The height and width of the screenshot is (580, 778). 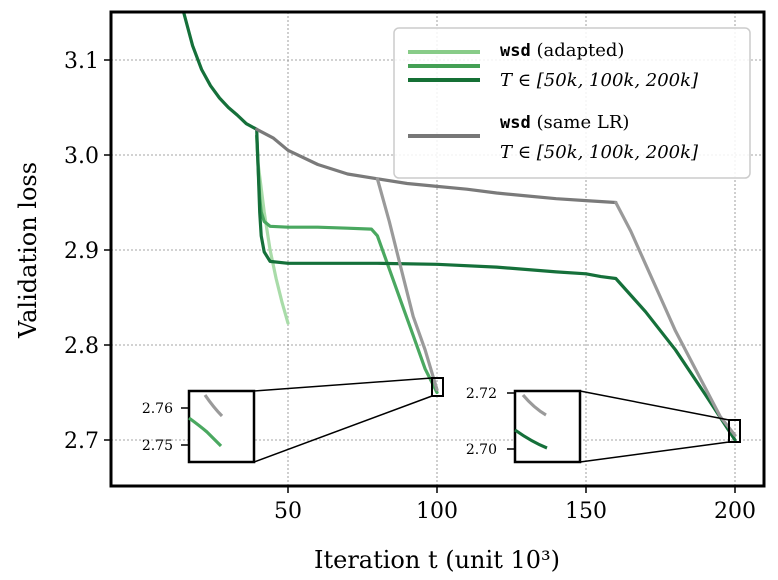 What do you see at coordinates (654, 452) in the screenshot?
I see `inset-2-connector-bottom` at bounding box center [654, 452].